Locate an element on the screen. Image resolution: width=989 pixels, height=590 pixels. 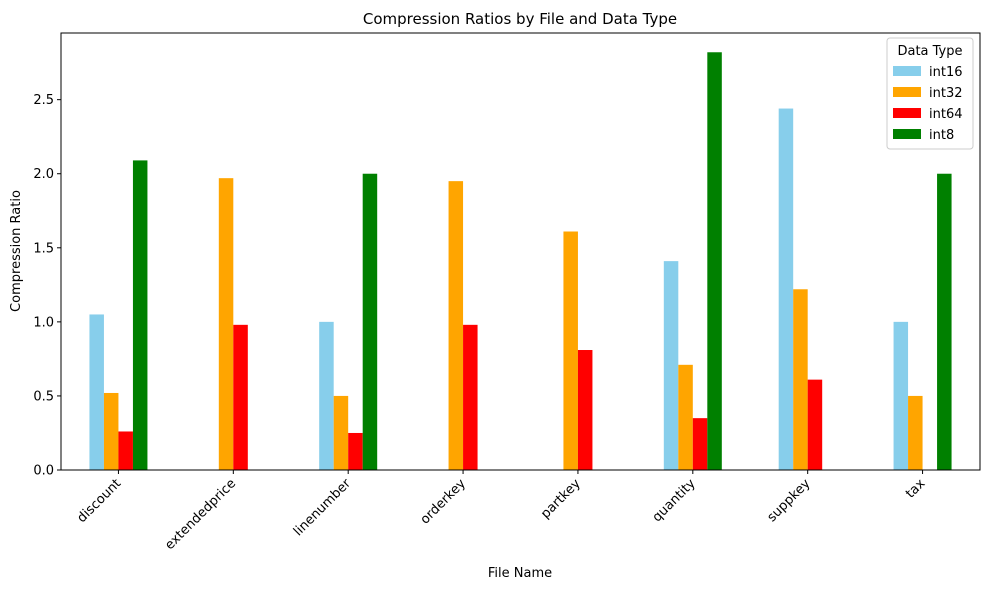
legend: Data Type int16 int32 int64 int8 is located at coordinates (930, 93).